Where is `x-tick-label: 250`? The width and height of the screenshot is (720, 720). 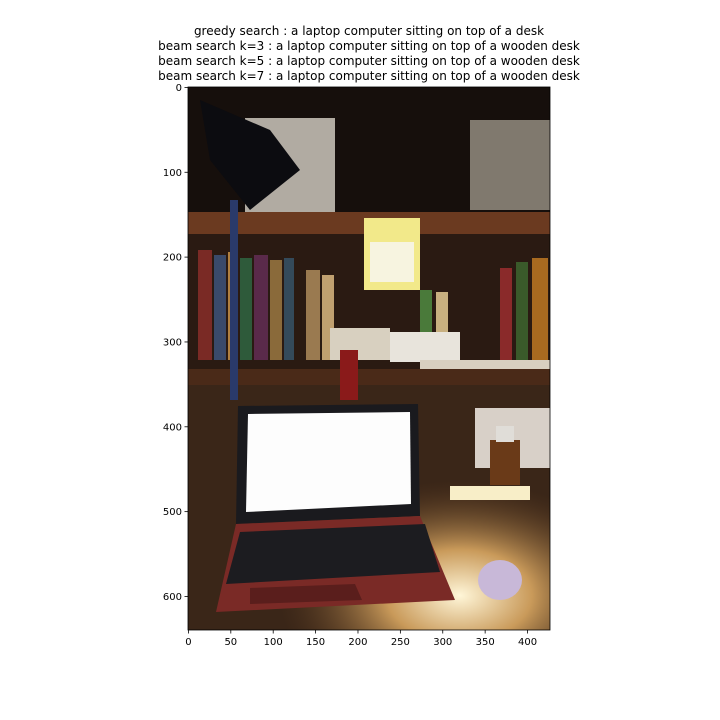
x-tick-label: 250 is located at coordinates (400, 642).